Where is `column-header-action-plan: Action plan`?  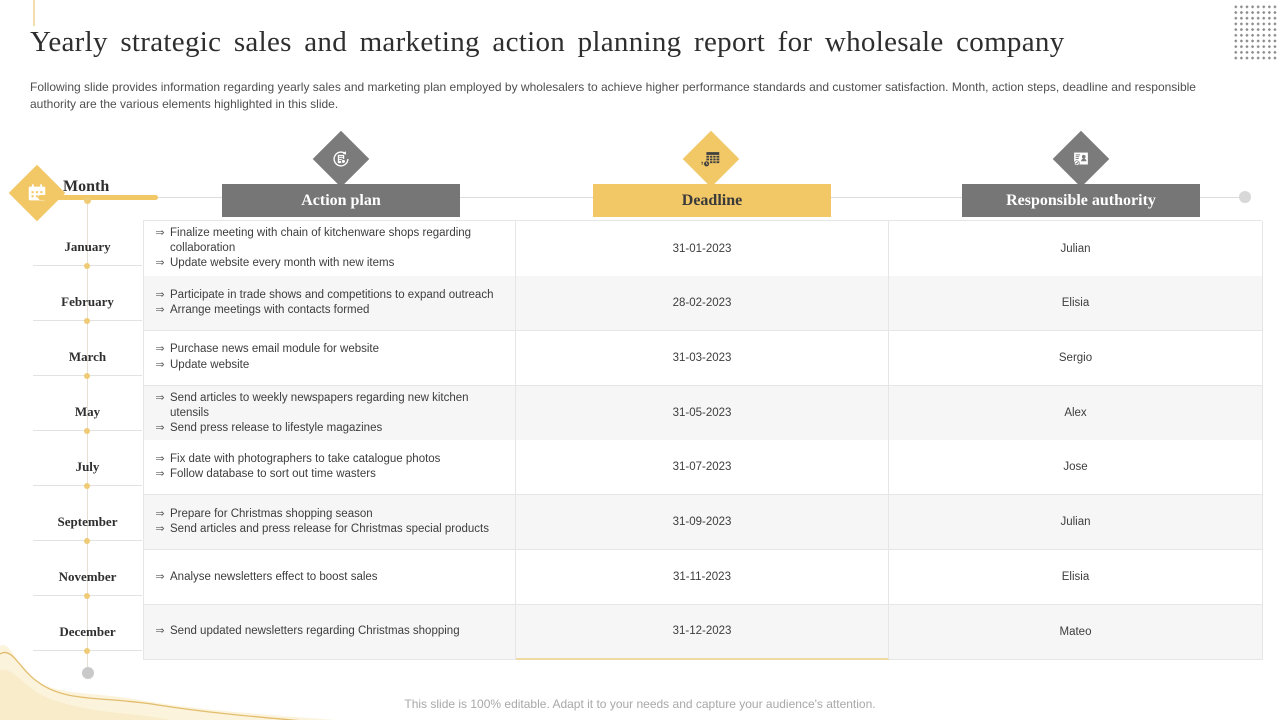
column-header-action-plan: Action plan is located at coordinates (341, 200).